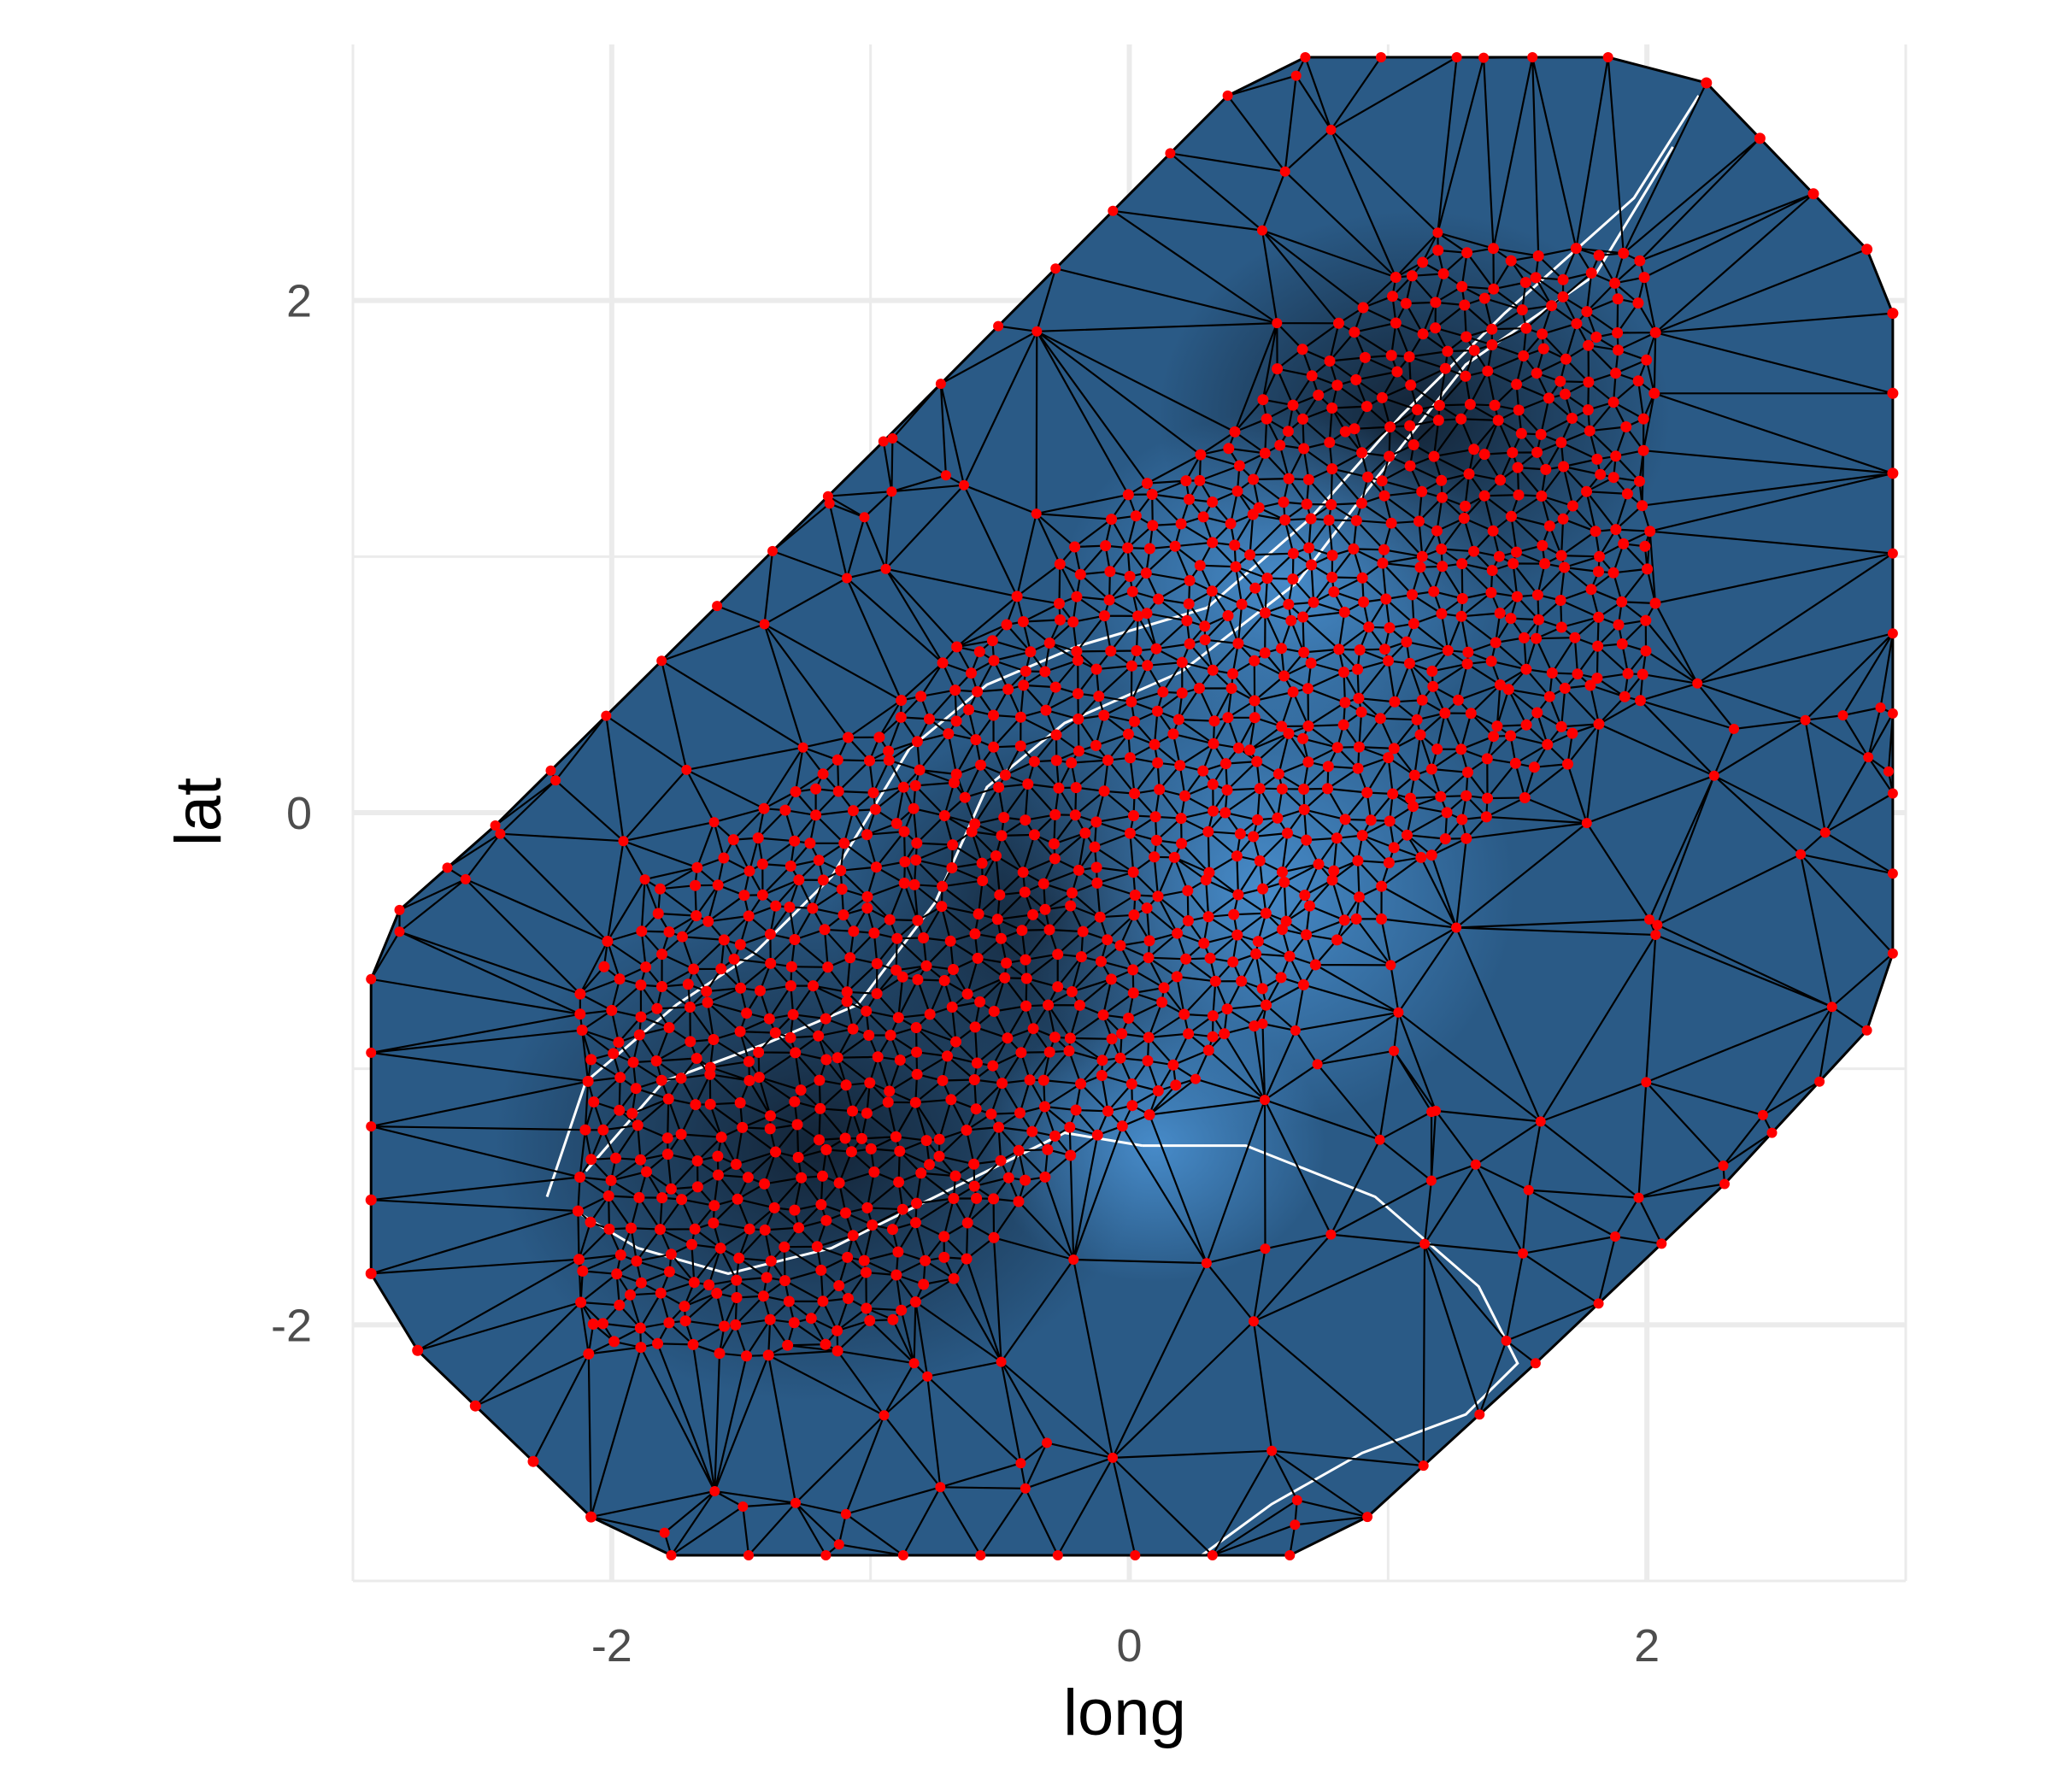 Image resolution: width=2051 pixels, height=1792 pixels. What do you see at coordinates (611, 1646) in the screenshot?
I see `x-tick-label: -2` at bounding box center [611, 1646].